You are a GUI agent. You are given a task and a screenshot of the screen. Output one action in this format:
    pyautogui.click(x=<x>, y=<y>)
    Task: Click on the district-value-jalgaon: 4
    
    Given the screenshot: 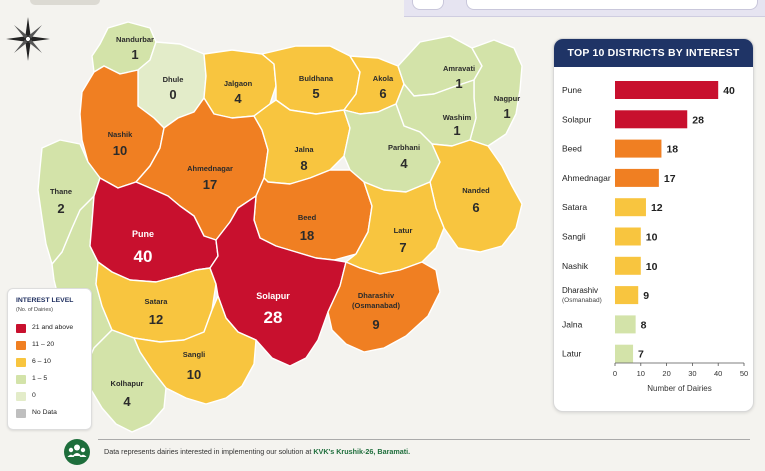 What is the action you would take?
    pyautogui.click(x=238, y=98)
    